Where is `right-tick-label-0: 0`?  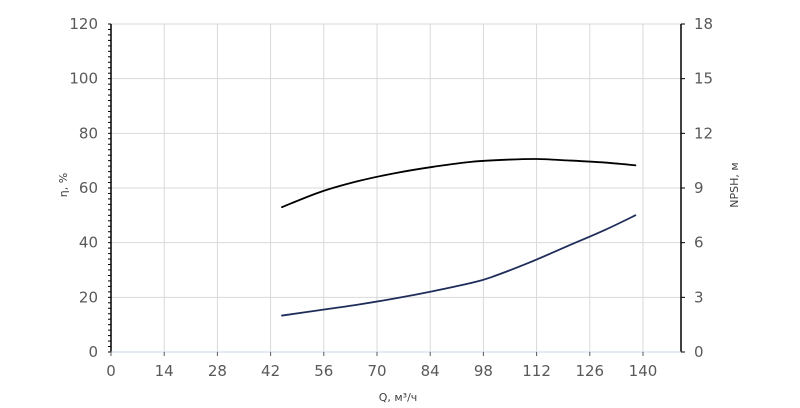 right-tick-label-0: 0 is located at coordinates (699, 352).